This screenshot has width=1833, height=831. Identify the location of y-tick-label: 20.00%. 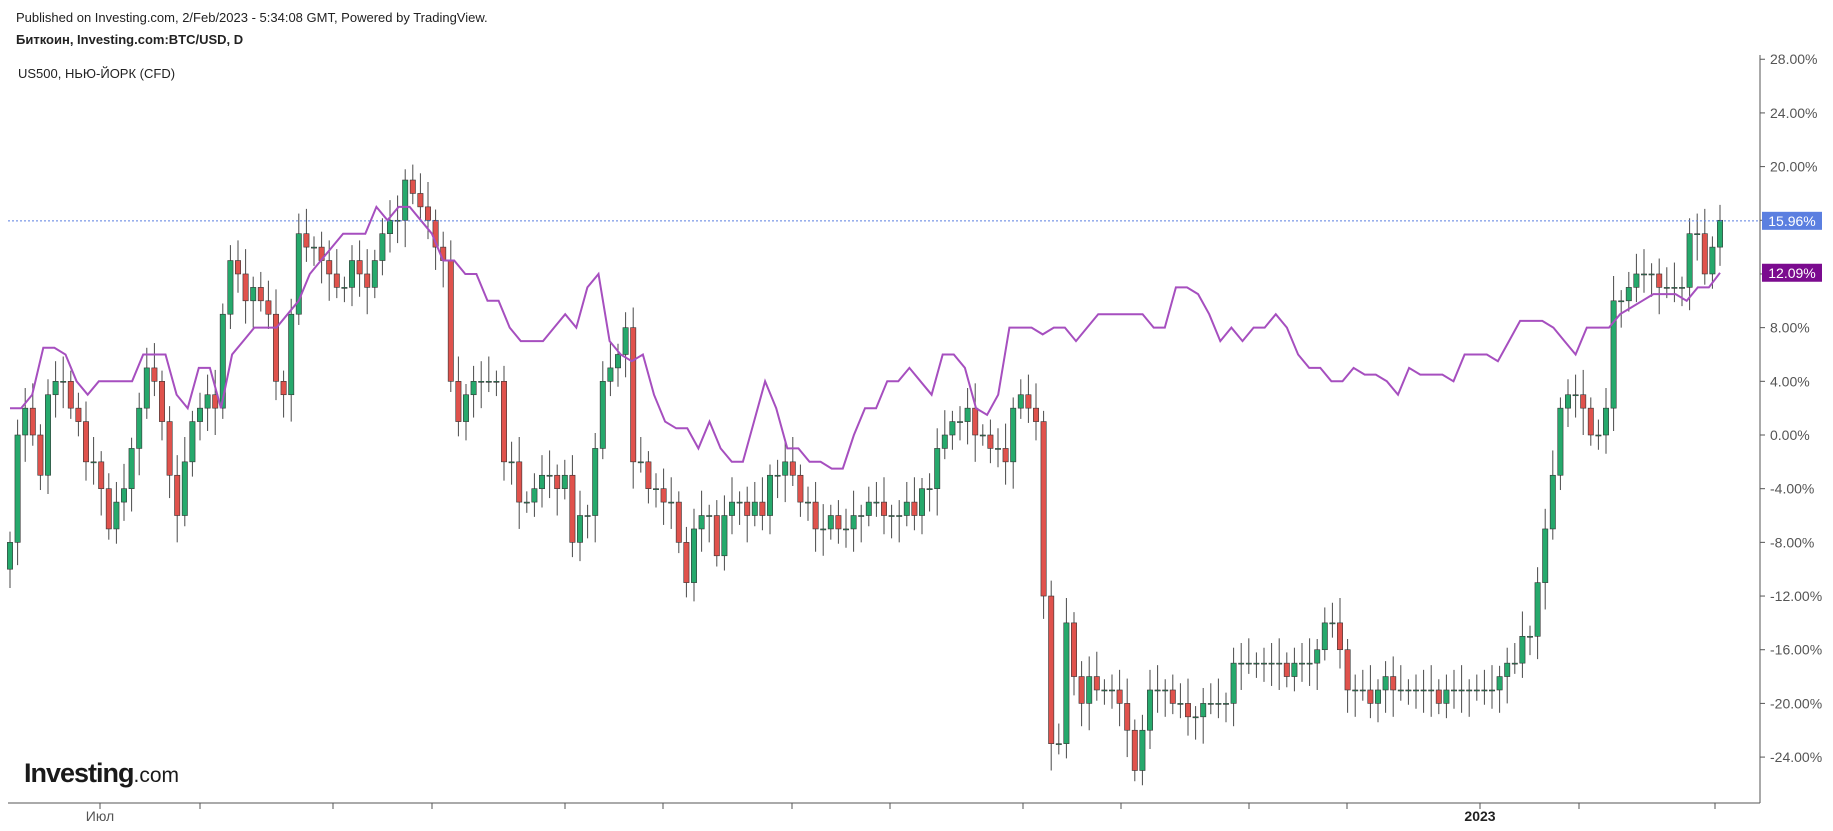
(1793, 167).